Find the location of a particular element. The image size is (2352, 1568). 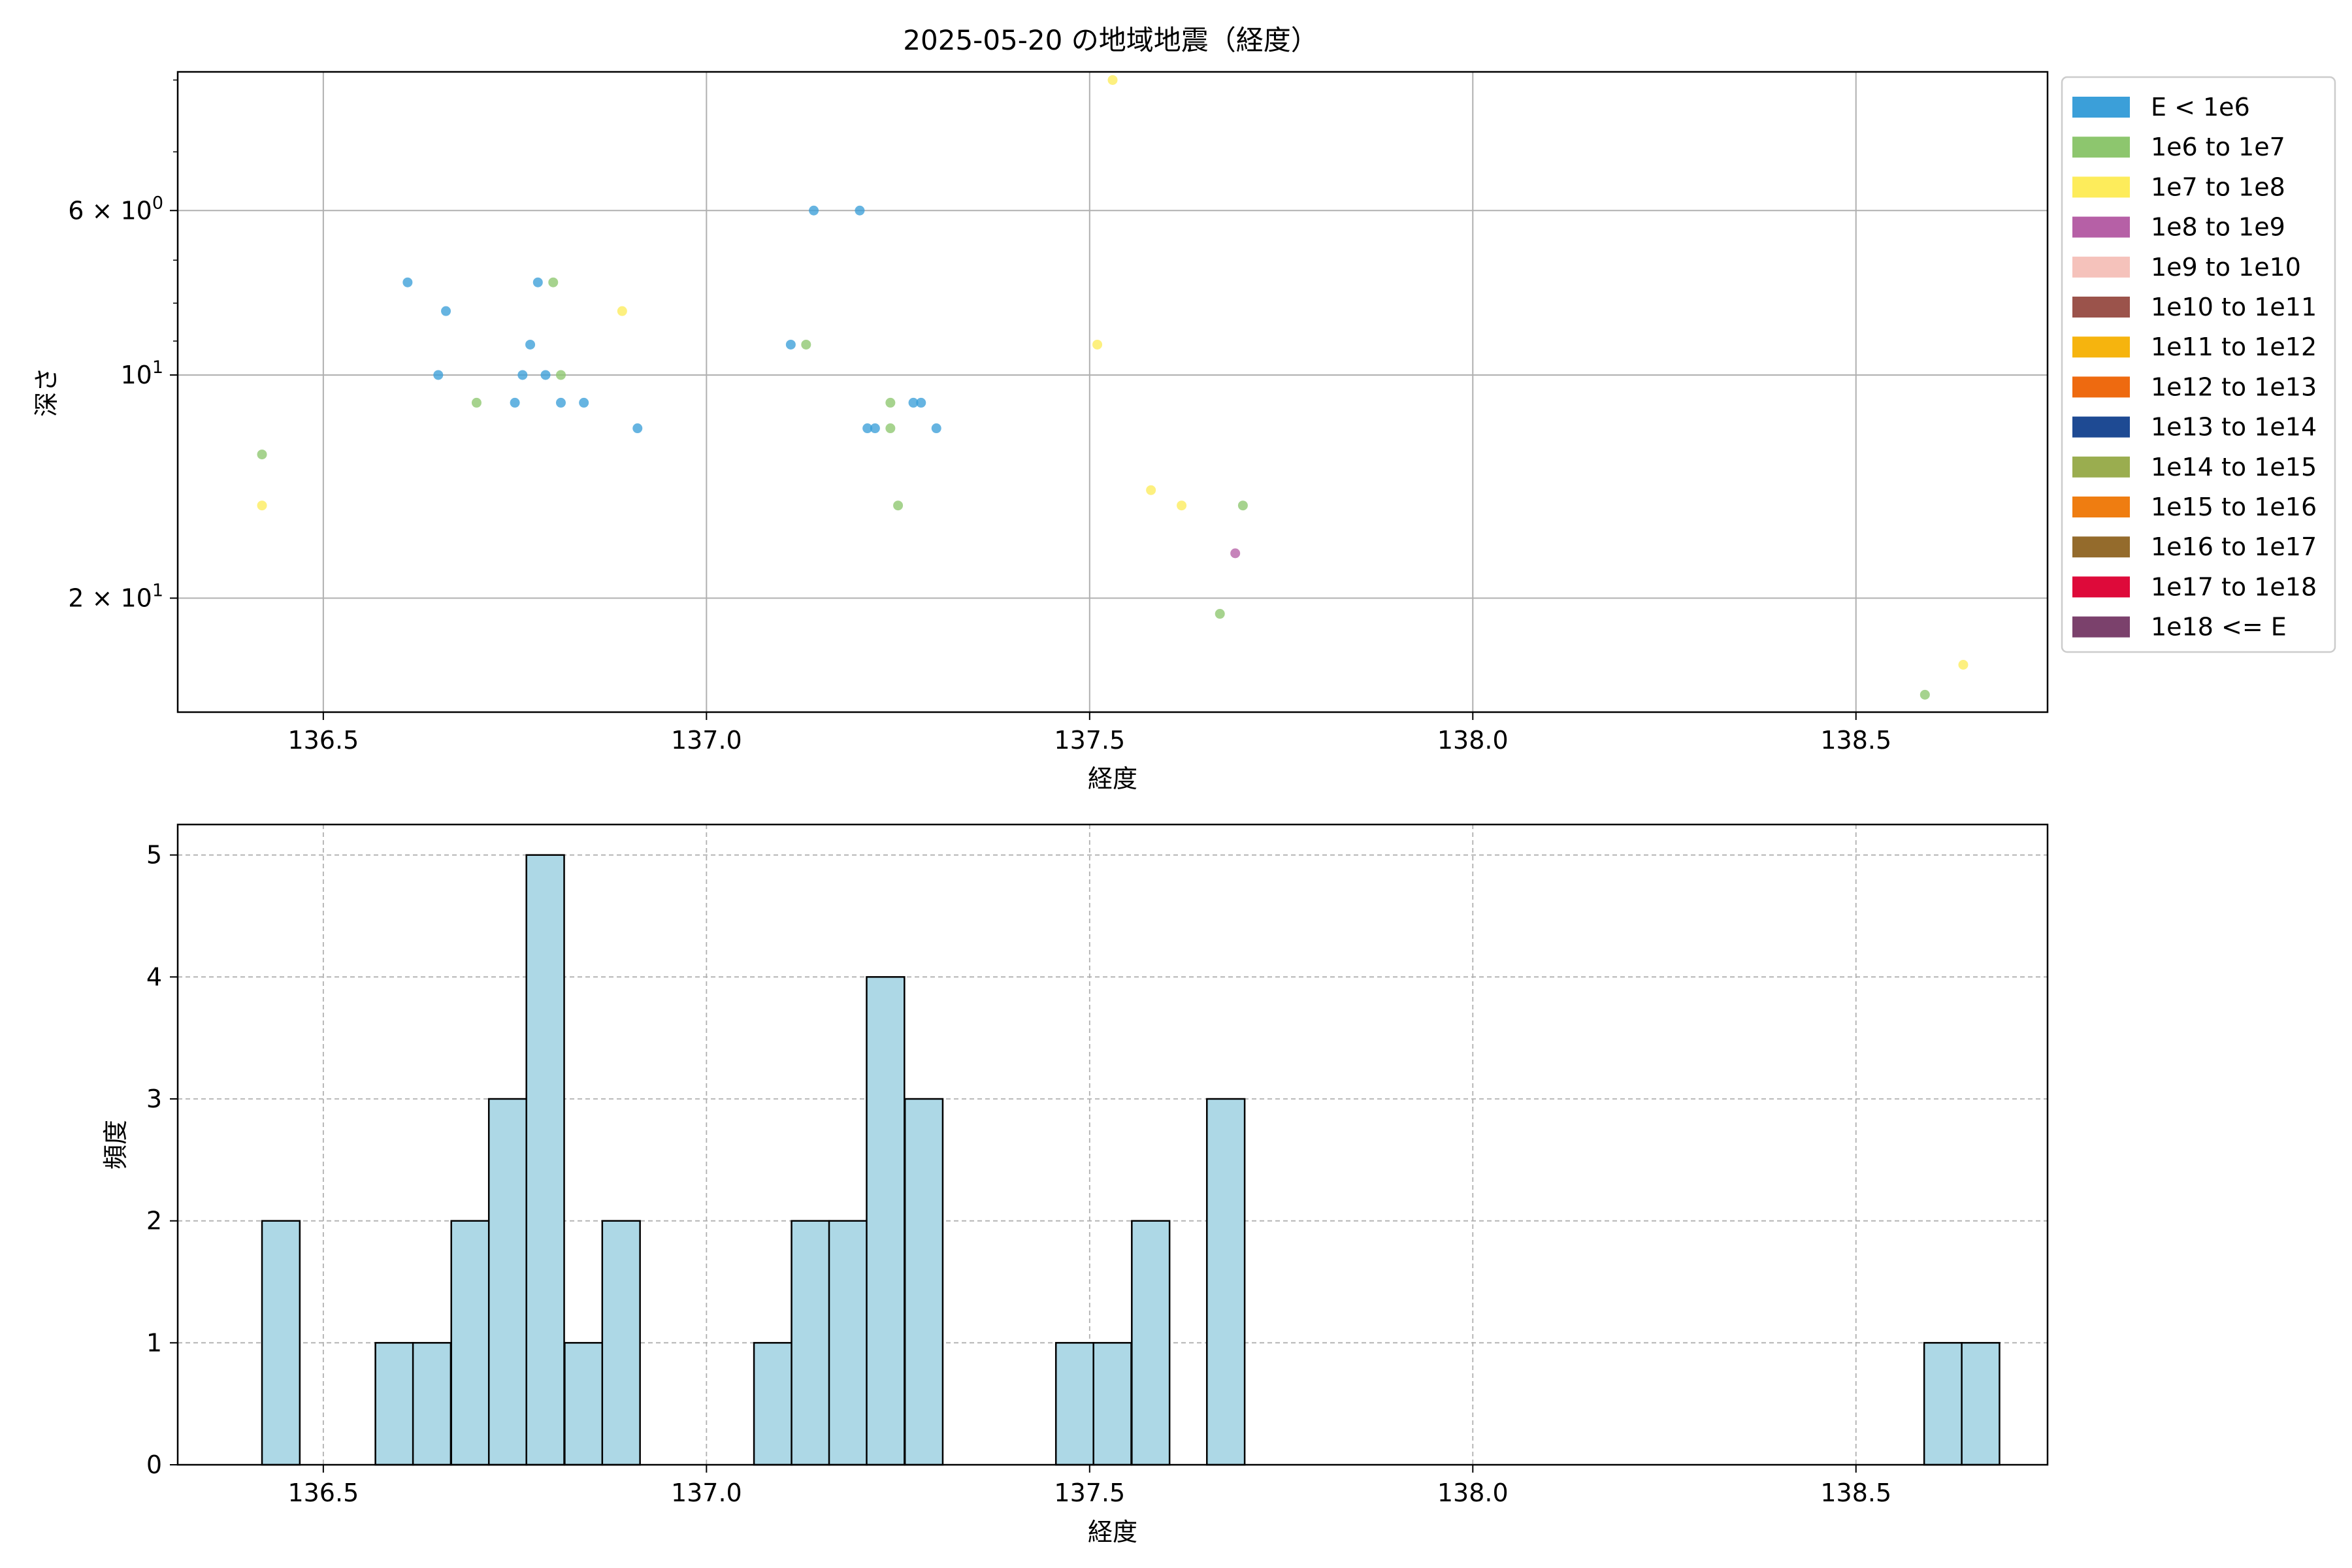

legend-frame is located at coordinates (2198, 364).